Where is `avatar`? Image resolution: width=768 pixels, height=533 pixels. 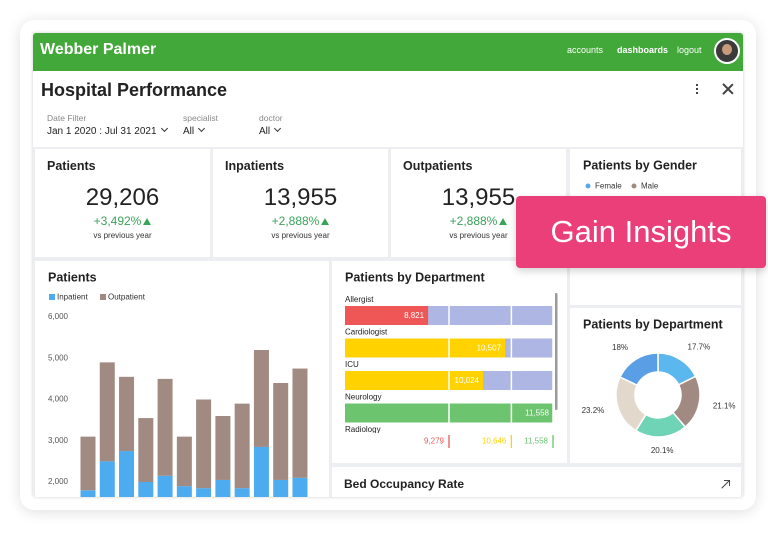
avatar is located at coordinates (727, 51).